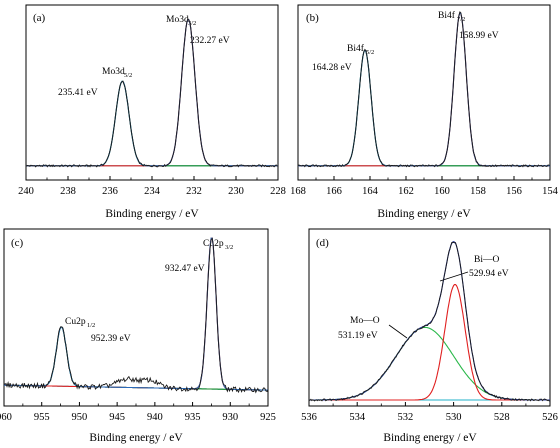  What do you see at coordinates (80, 417) in the screenshot?
I see `x-tick-label: 950` at bounding box center [80, 417].